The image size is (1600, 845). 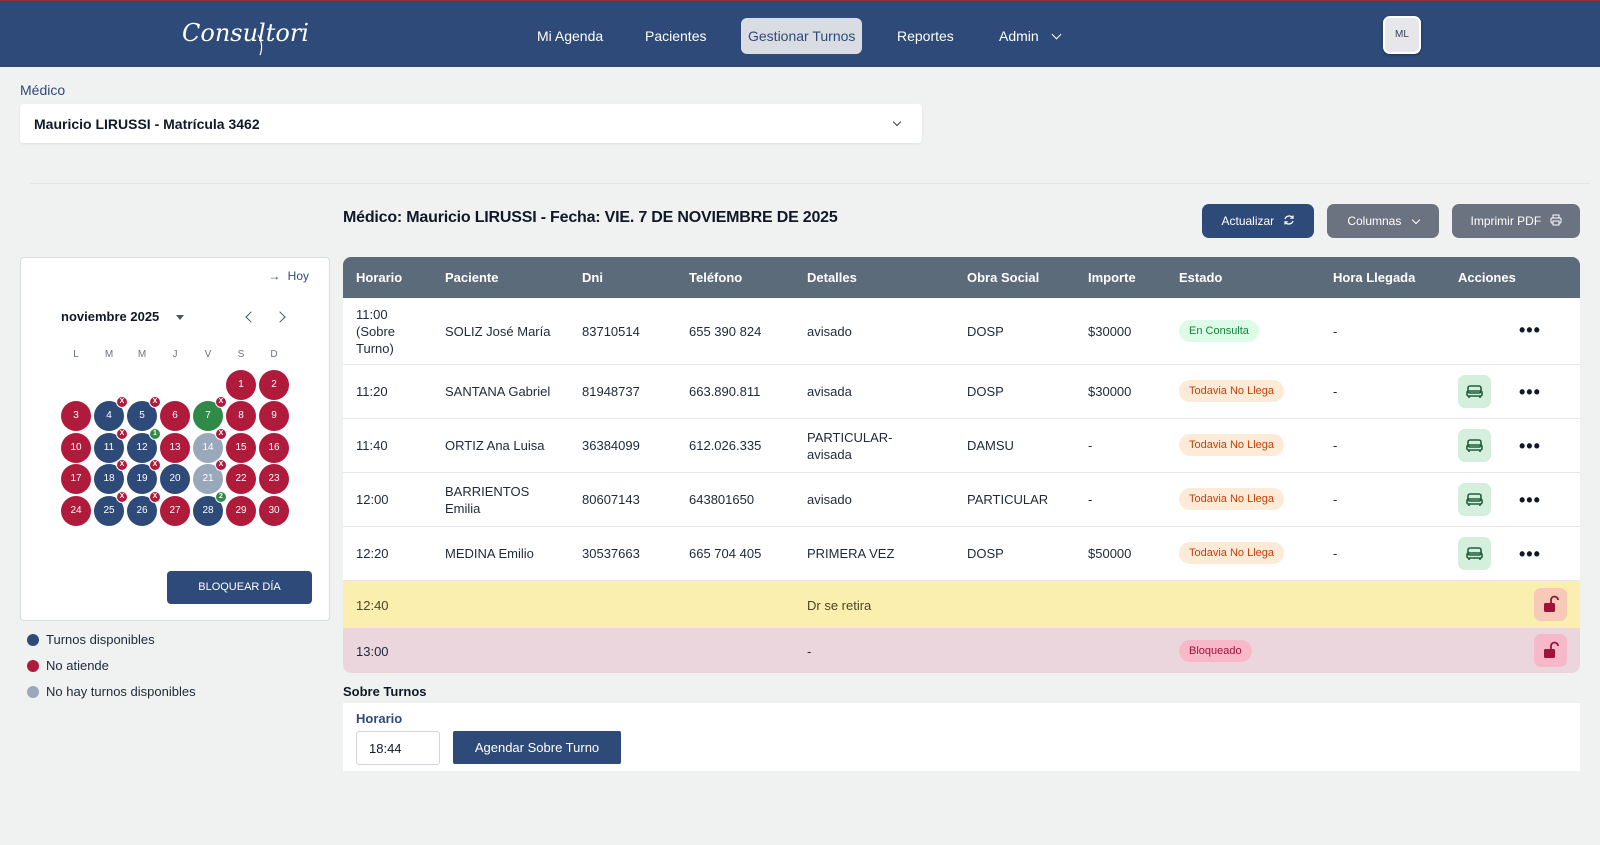 I want to click on calendar-day: 3, so click(x=76, y=416).